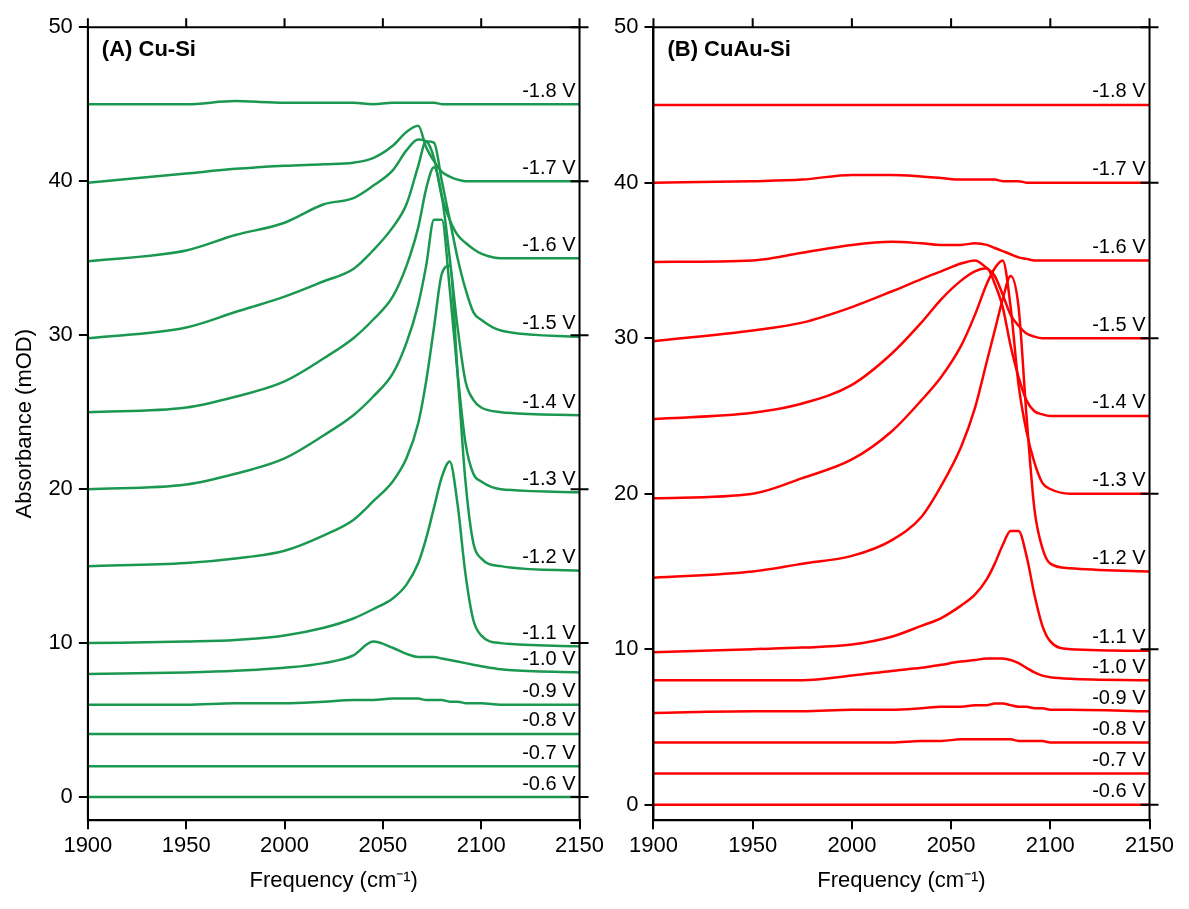  I want to click on y-axis-title: Absorbance (mOD), so click(24, 423).